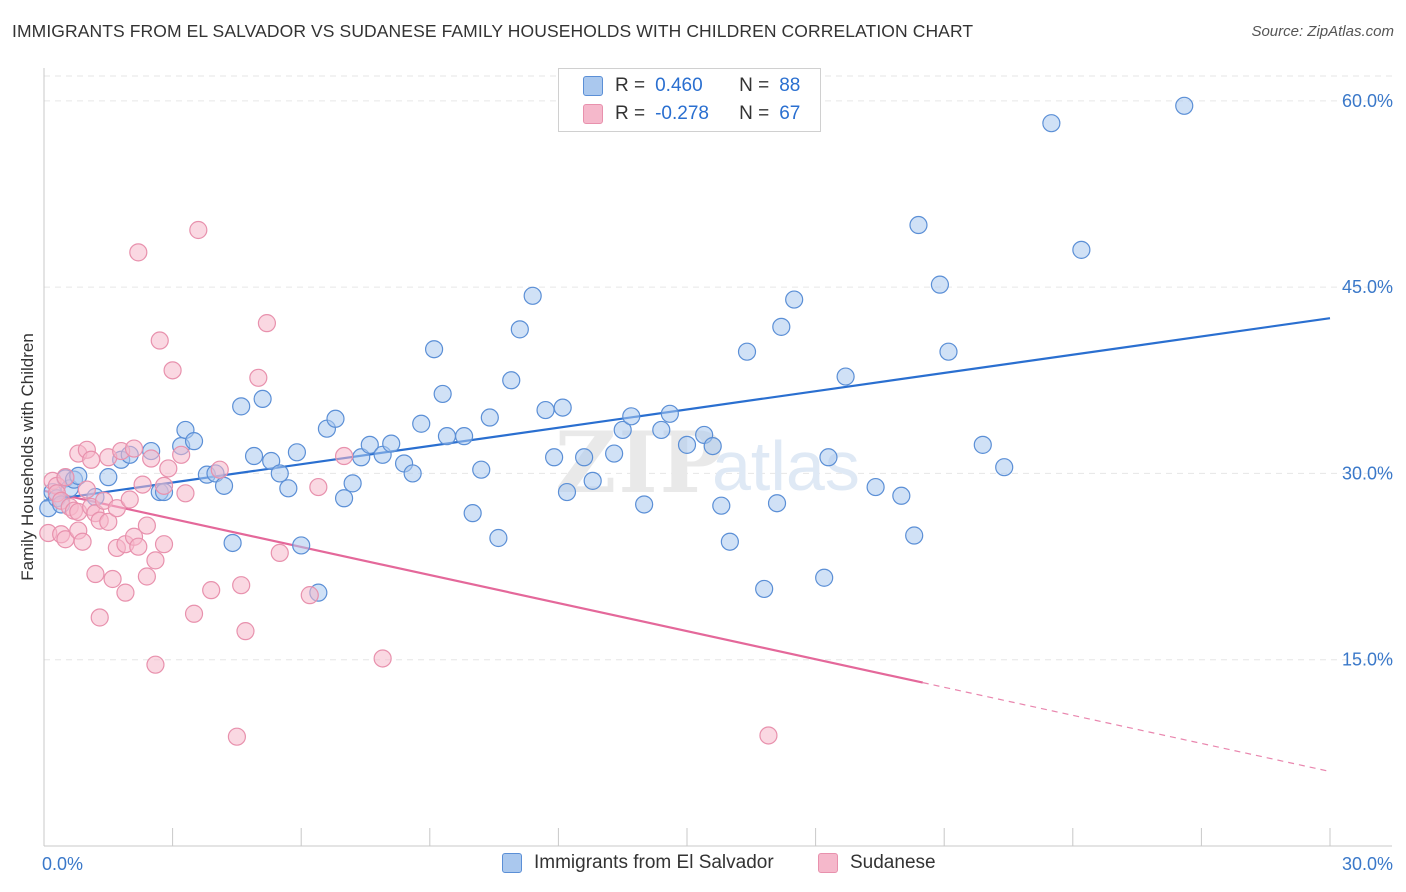  I want to click on series-swatch-pink, so click(828, 863).